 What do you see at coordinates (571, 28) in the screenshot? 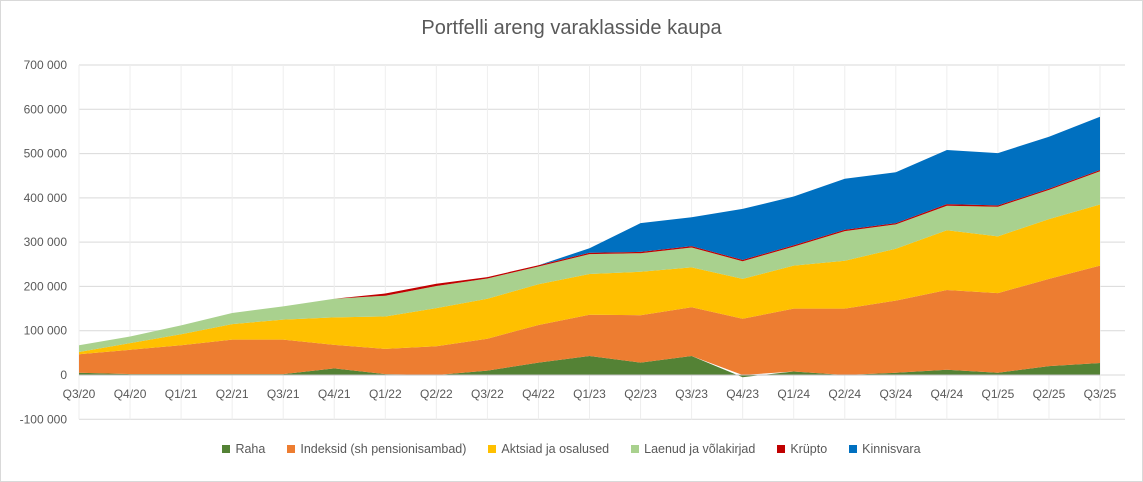
I see `chart-title: Portfelli areng varaklasside kaupa` at bounding box center [571, 28].